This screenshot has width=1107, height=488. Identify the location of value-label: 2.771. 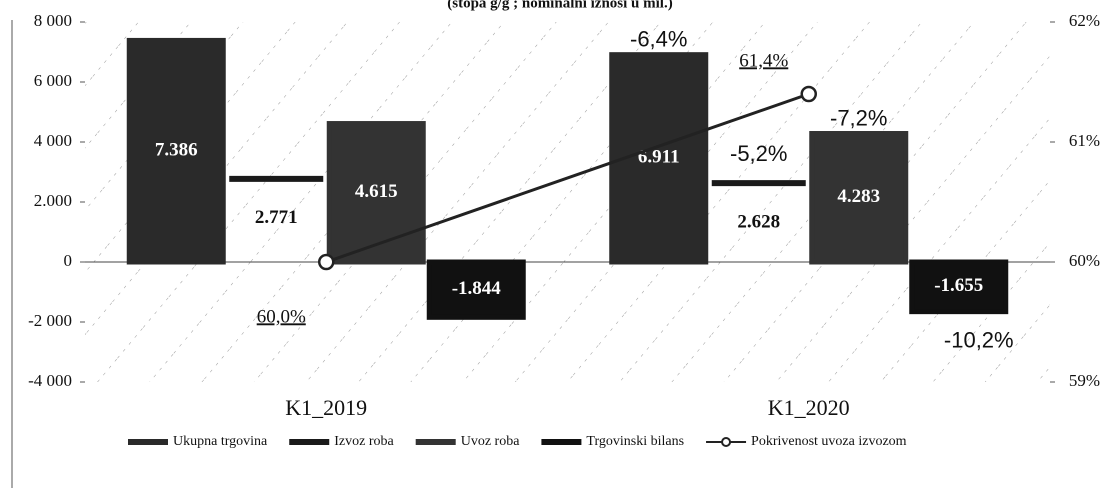
(276, 217).